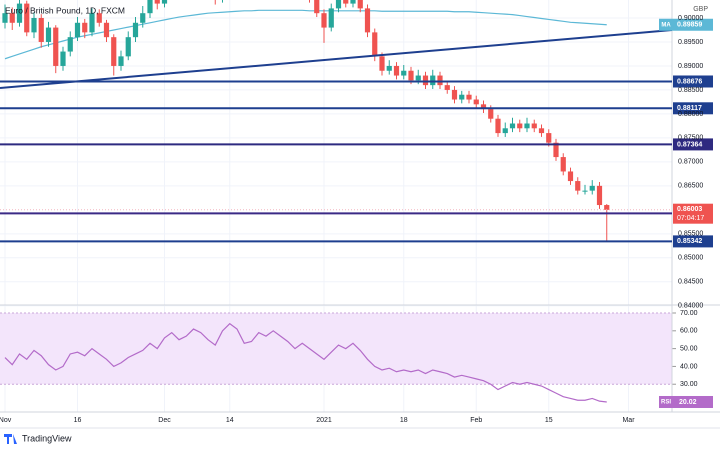  Describe the element at coordinates (65, 10) in the screenshot. I see `chart-title: Euro / British Pound, 1D, FXCM` at that location.